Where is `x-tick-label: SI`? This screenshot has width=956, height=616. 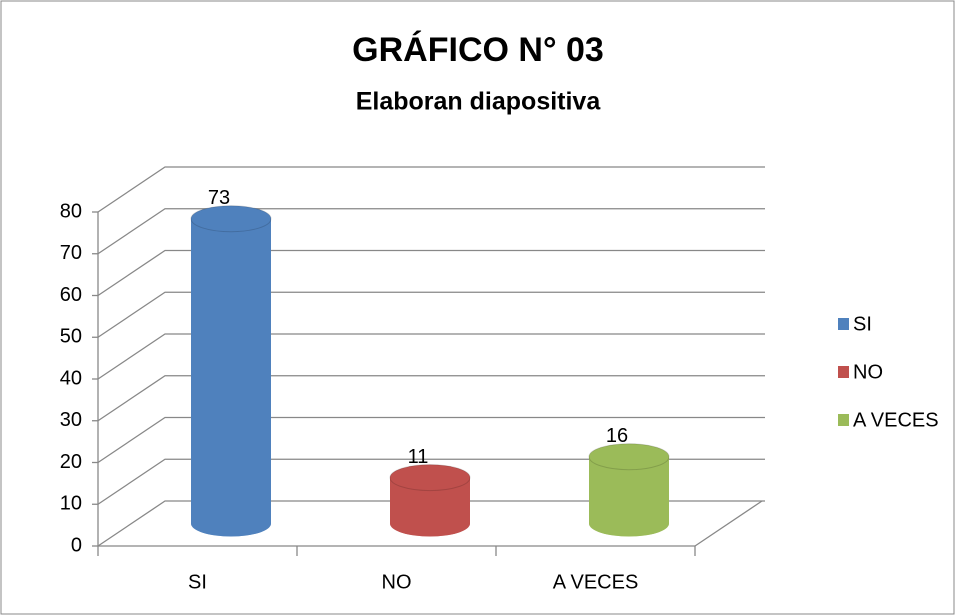 x-tick-label: SI is located at coordinates (197, 582).